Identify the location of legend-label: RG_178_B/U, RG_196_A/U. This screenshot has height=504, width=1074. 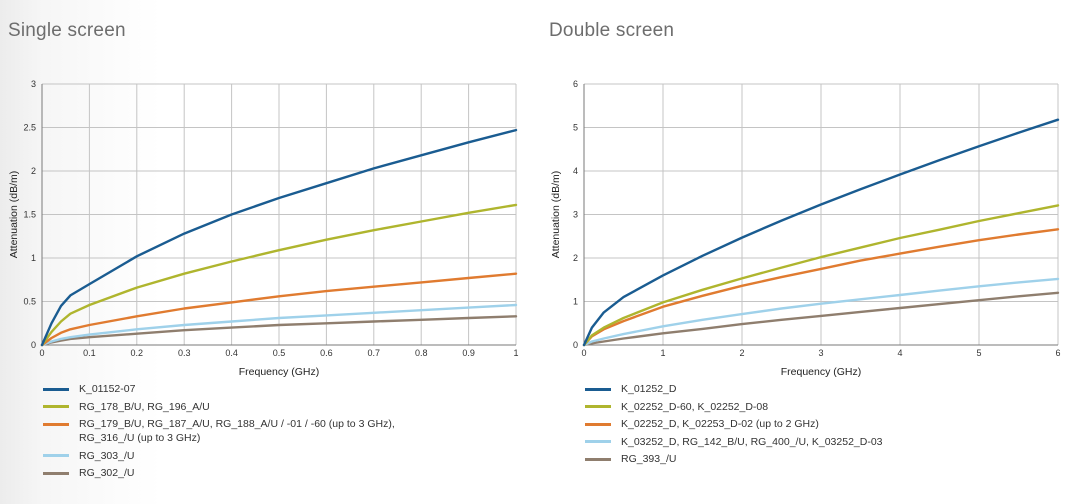
(144, 406).